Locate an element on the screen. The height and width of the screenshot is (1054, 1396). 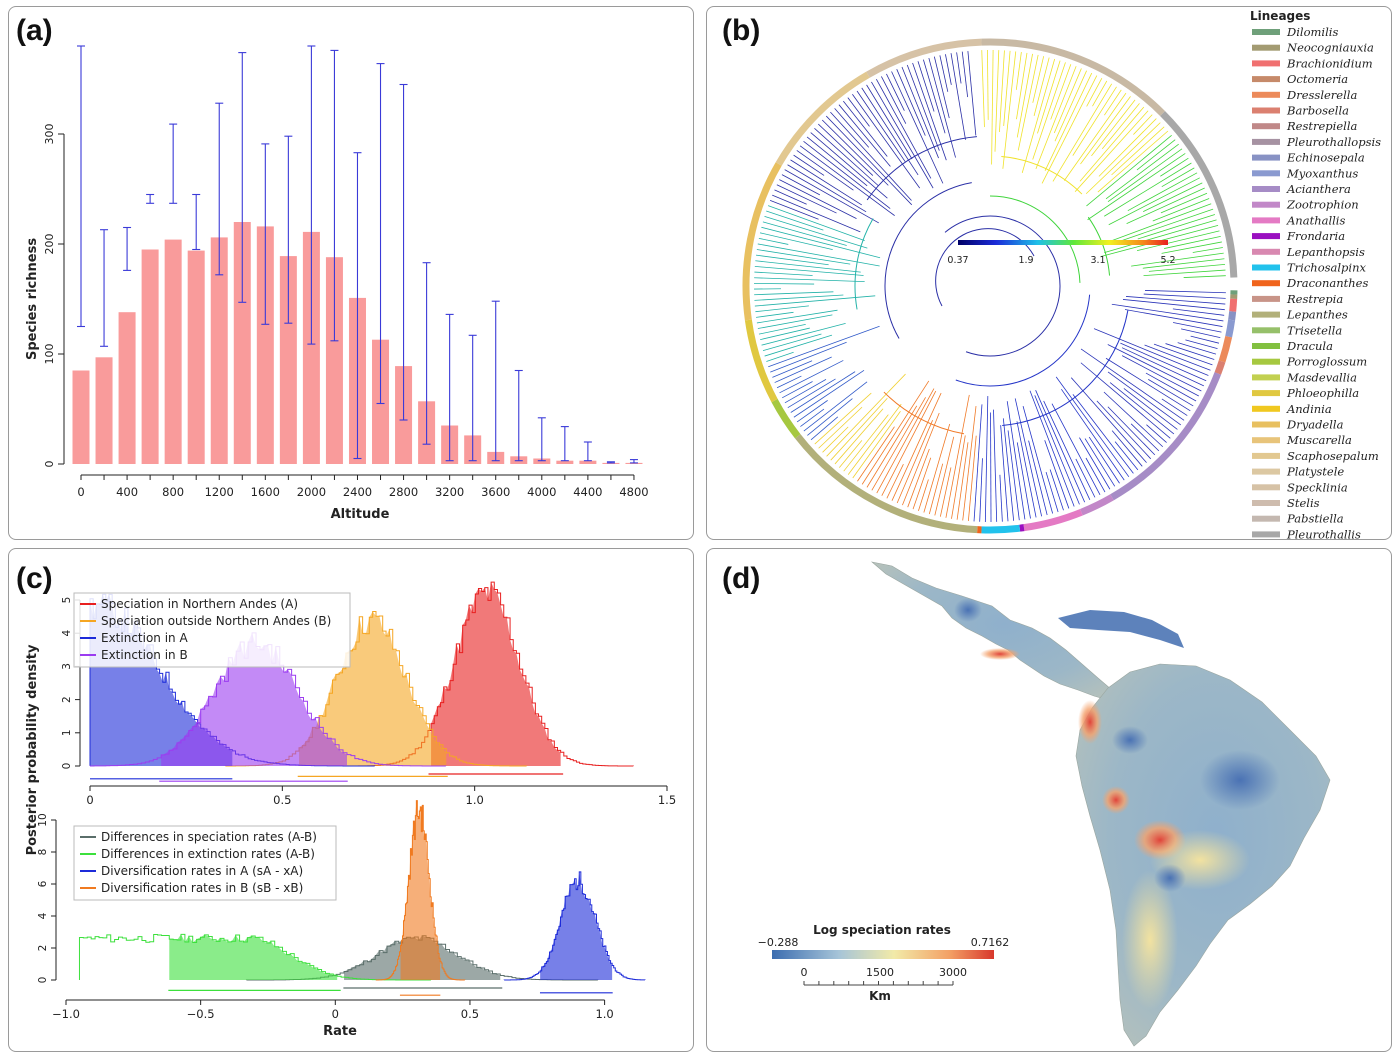
panel-d-label: (d) is located at coordinates (741, 578).